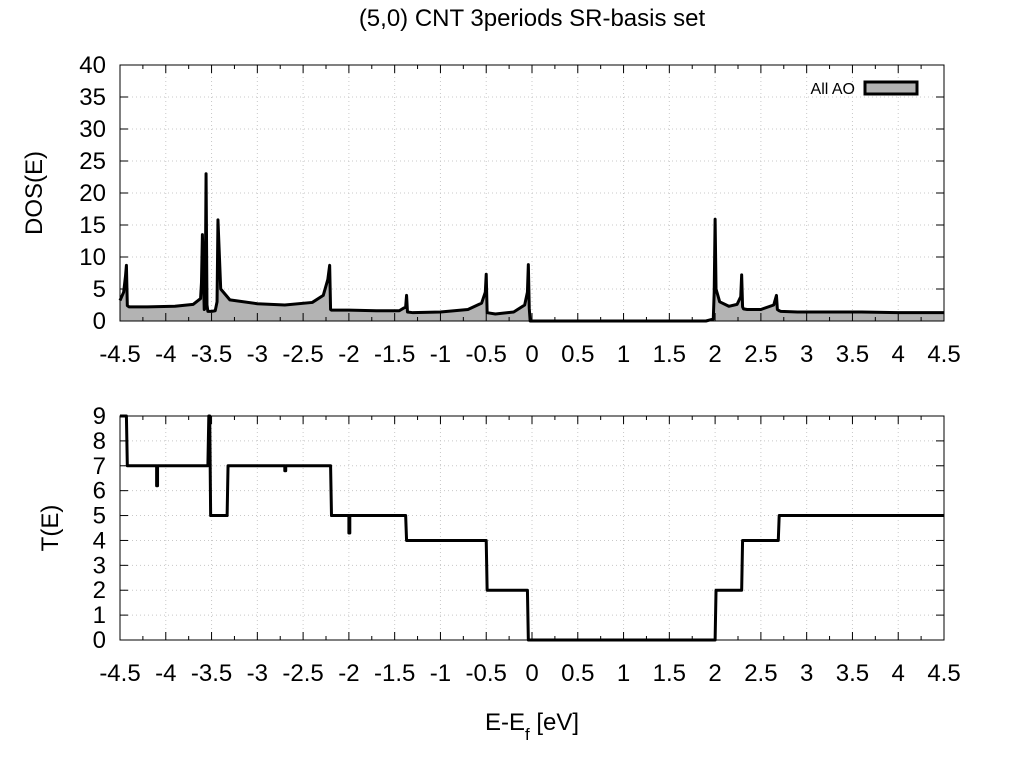 The image size is (1024, 768). Describe the element at coordinates (34, 193) in the screenshot. I see `dos-ylabel: DOS(E)` at that location.